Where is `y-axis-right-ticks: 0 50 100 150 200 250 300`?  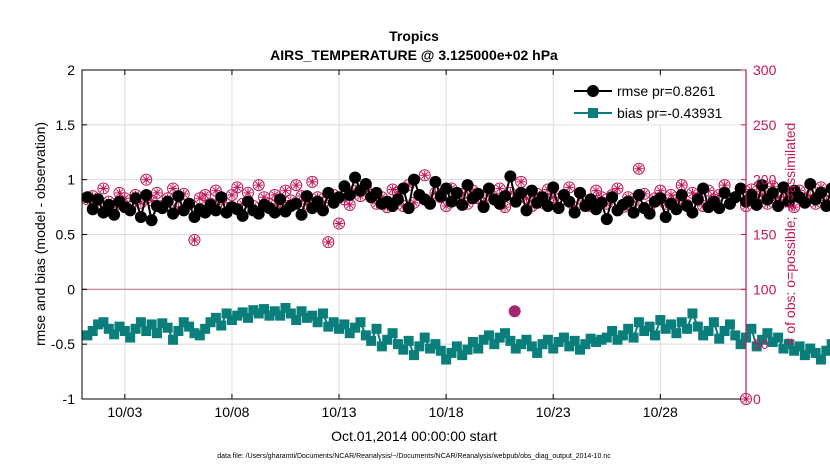 y-axis-right-ticks: 0 50 100 150 200 250 300 is located at coordinates (759, 234).